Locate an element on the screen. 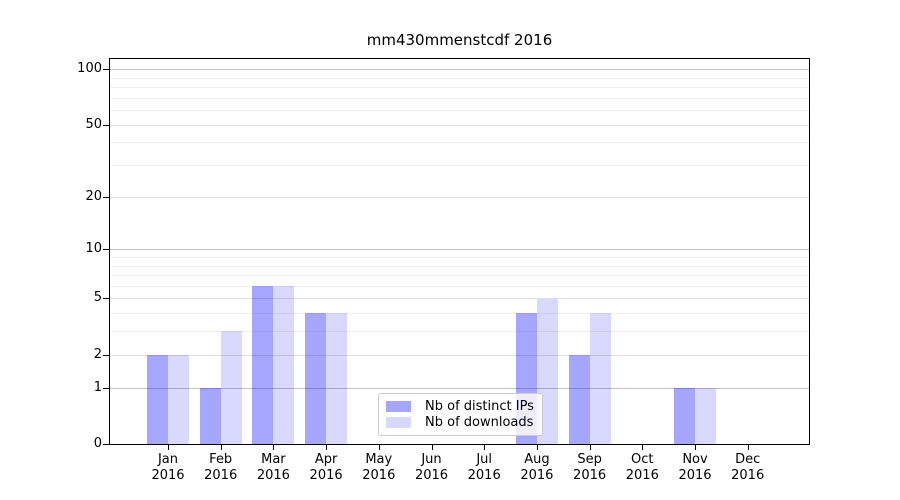 The image size is (900, 500). x-tick-label-may: May 2016 is located at coordinates (379, 467).